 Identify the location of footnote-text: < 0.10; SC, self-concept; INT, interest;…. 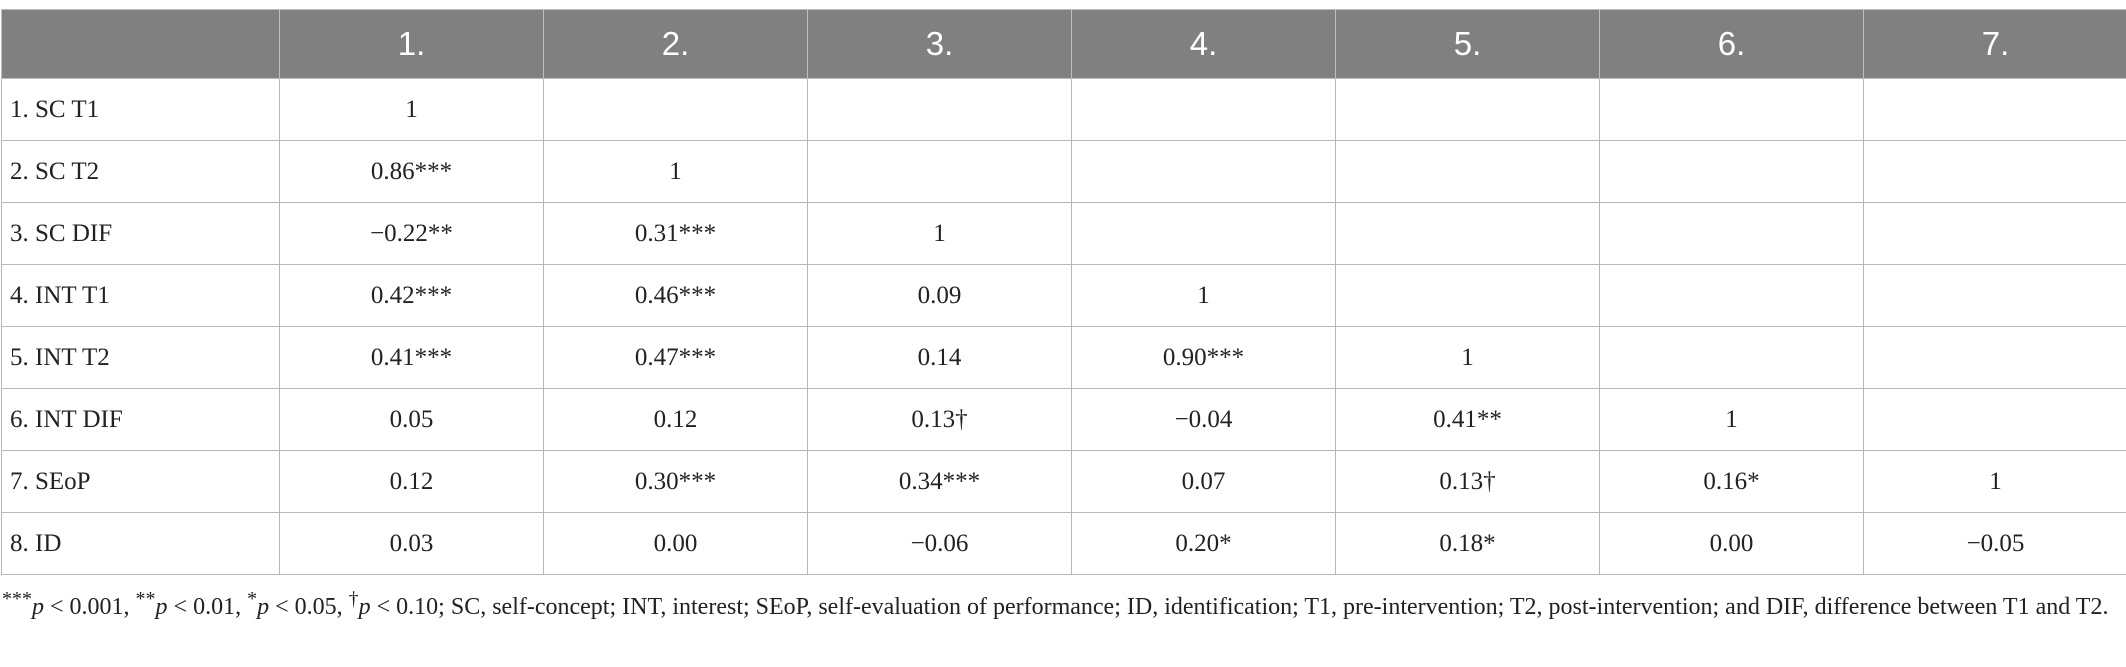
(1239, 607).